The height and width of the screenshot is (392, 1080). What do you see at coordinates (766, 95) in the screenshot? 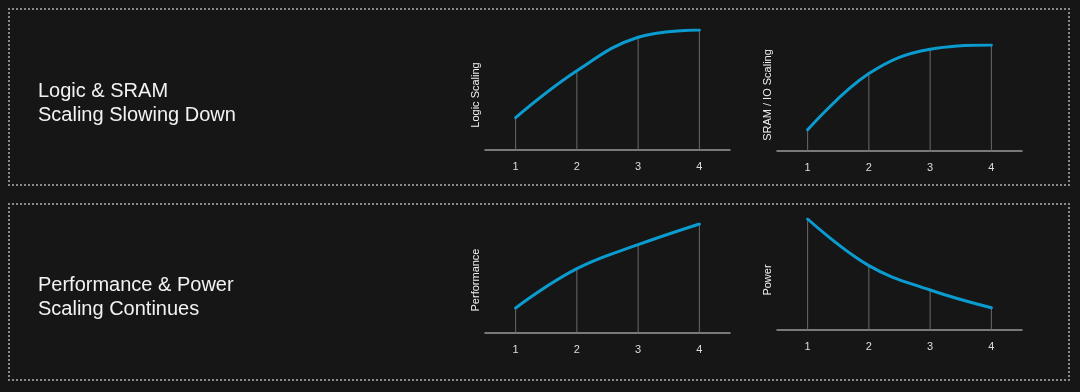
I see `y-axis-title: SRAM / IO Scaling` at bounding box center [766, 95].